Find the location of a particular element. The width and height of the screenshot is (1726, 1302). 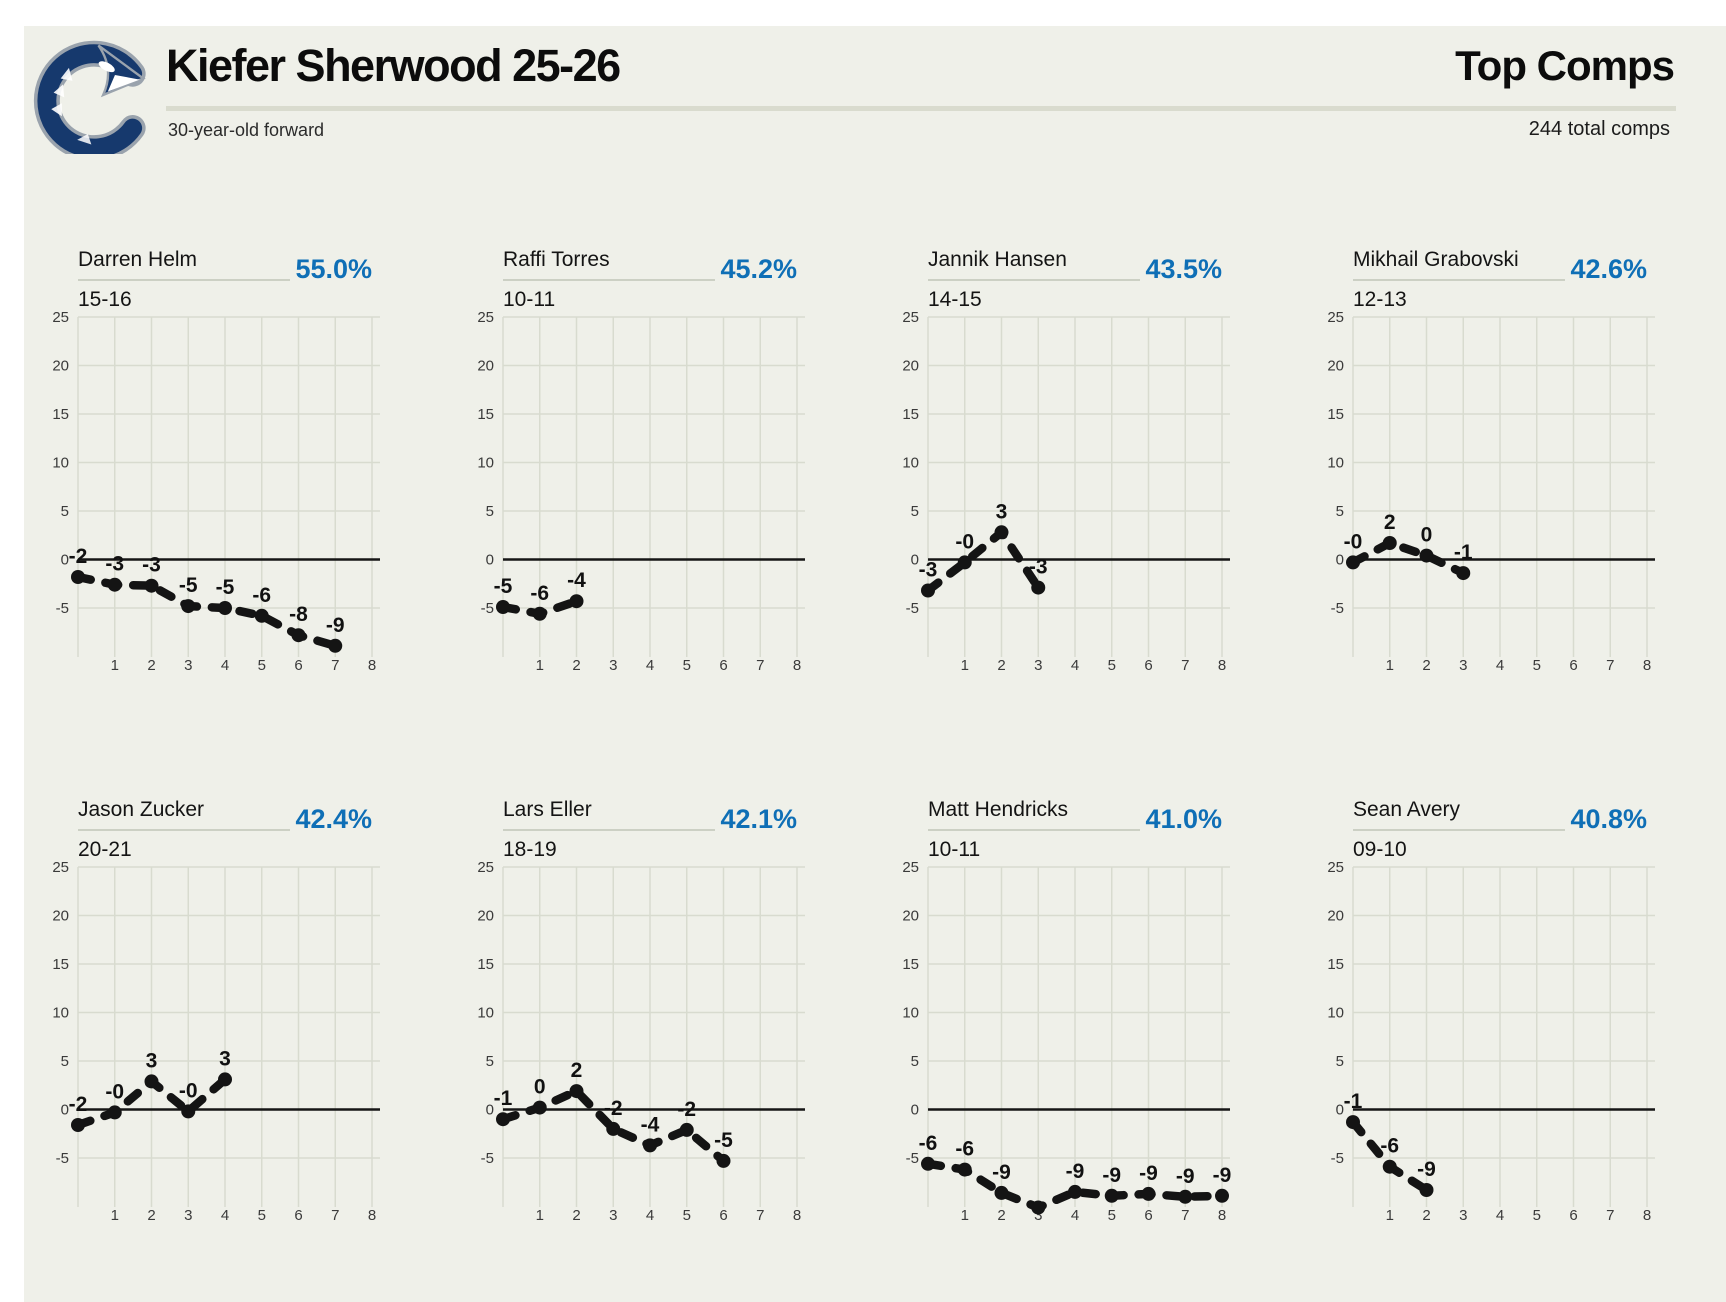

comp-chart-header: Darren Helm 15-16 55.0% is located at coordinates (225, 280).